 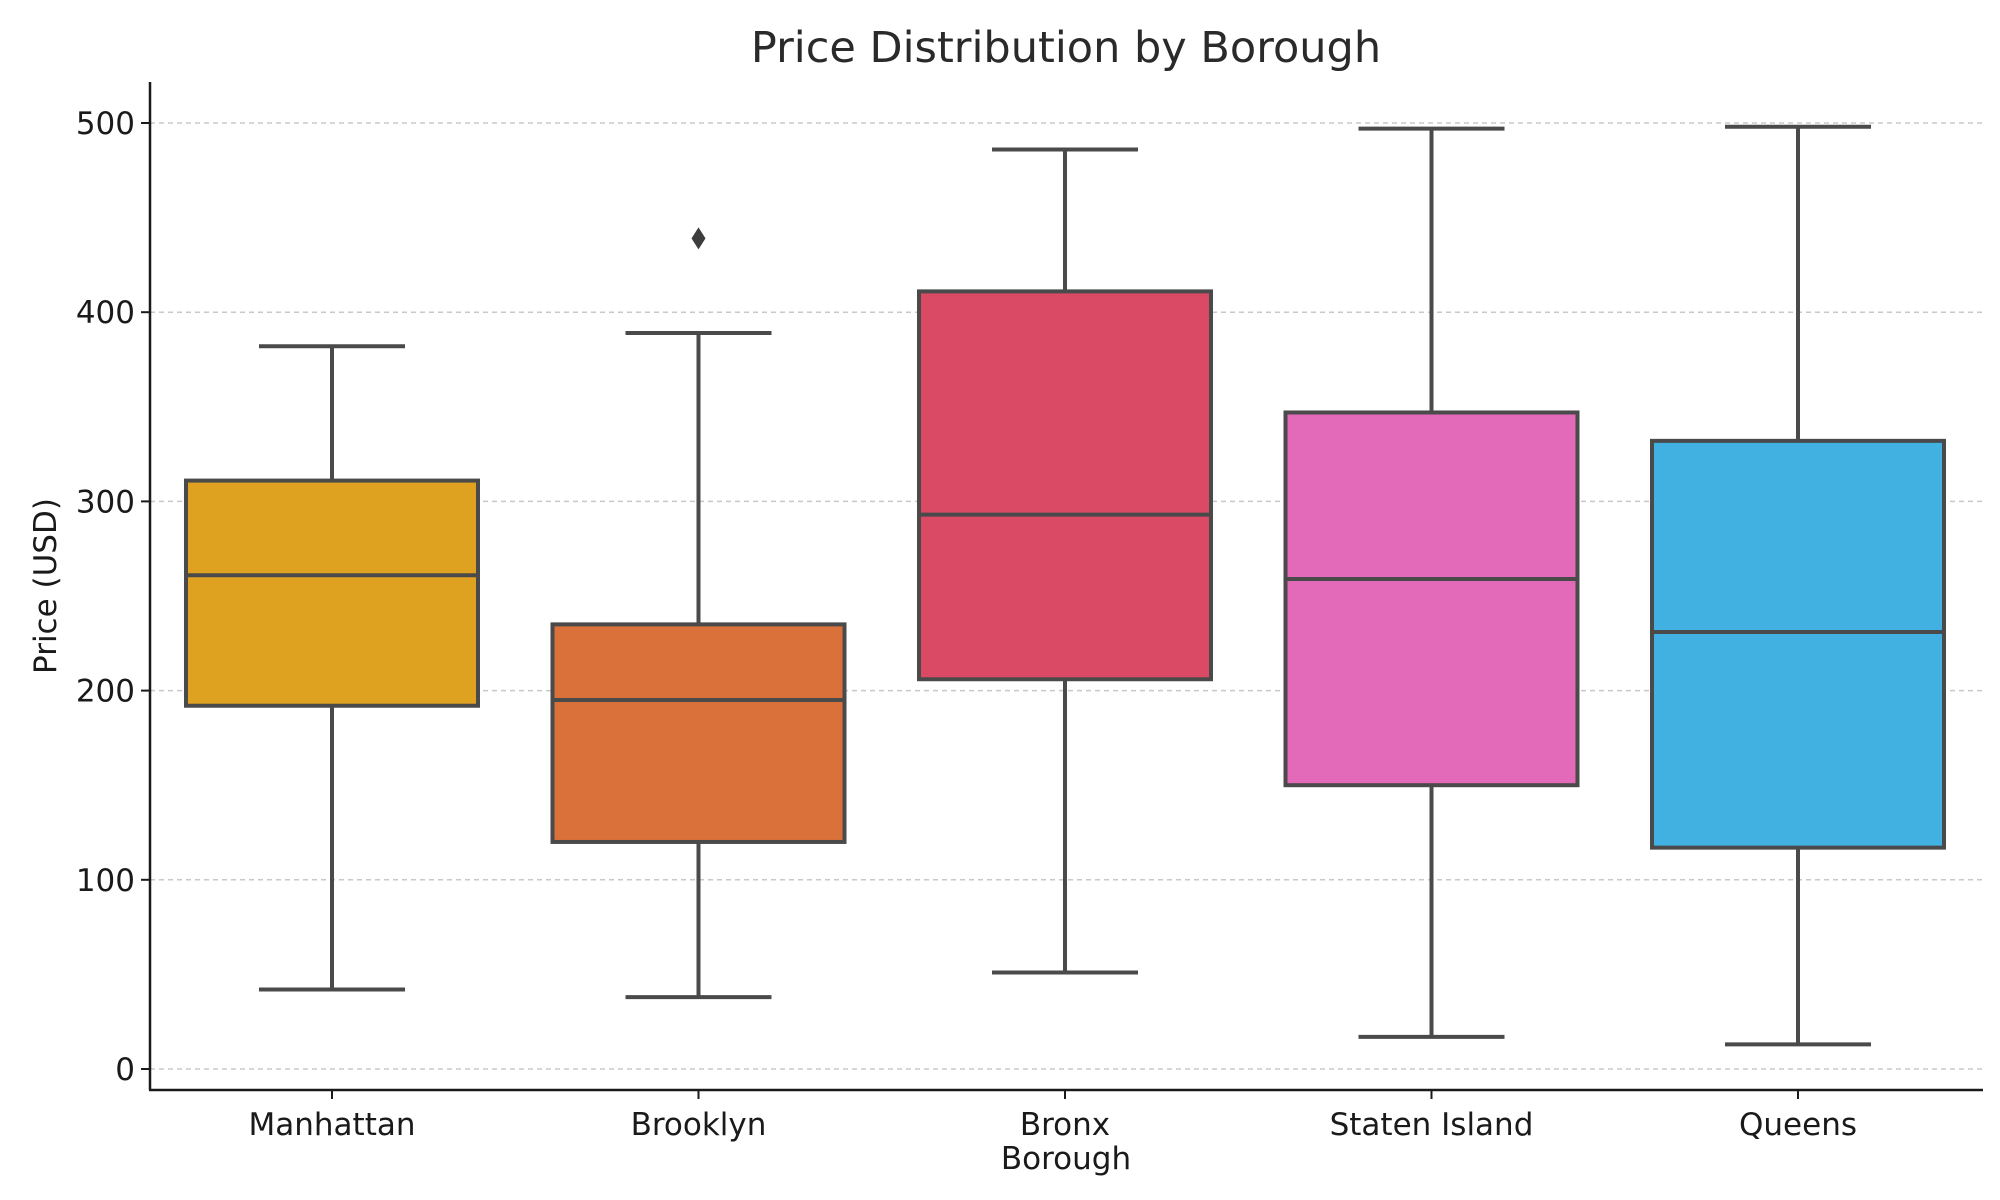 What do you see at coordinates (332, 1125) in the screenshot?
I see `x-tick-label-0: Manhattan` at bounding box center [332, 1125].